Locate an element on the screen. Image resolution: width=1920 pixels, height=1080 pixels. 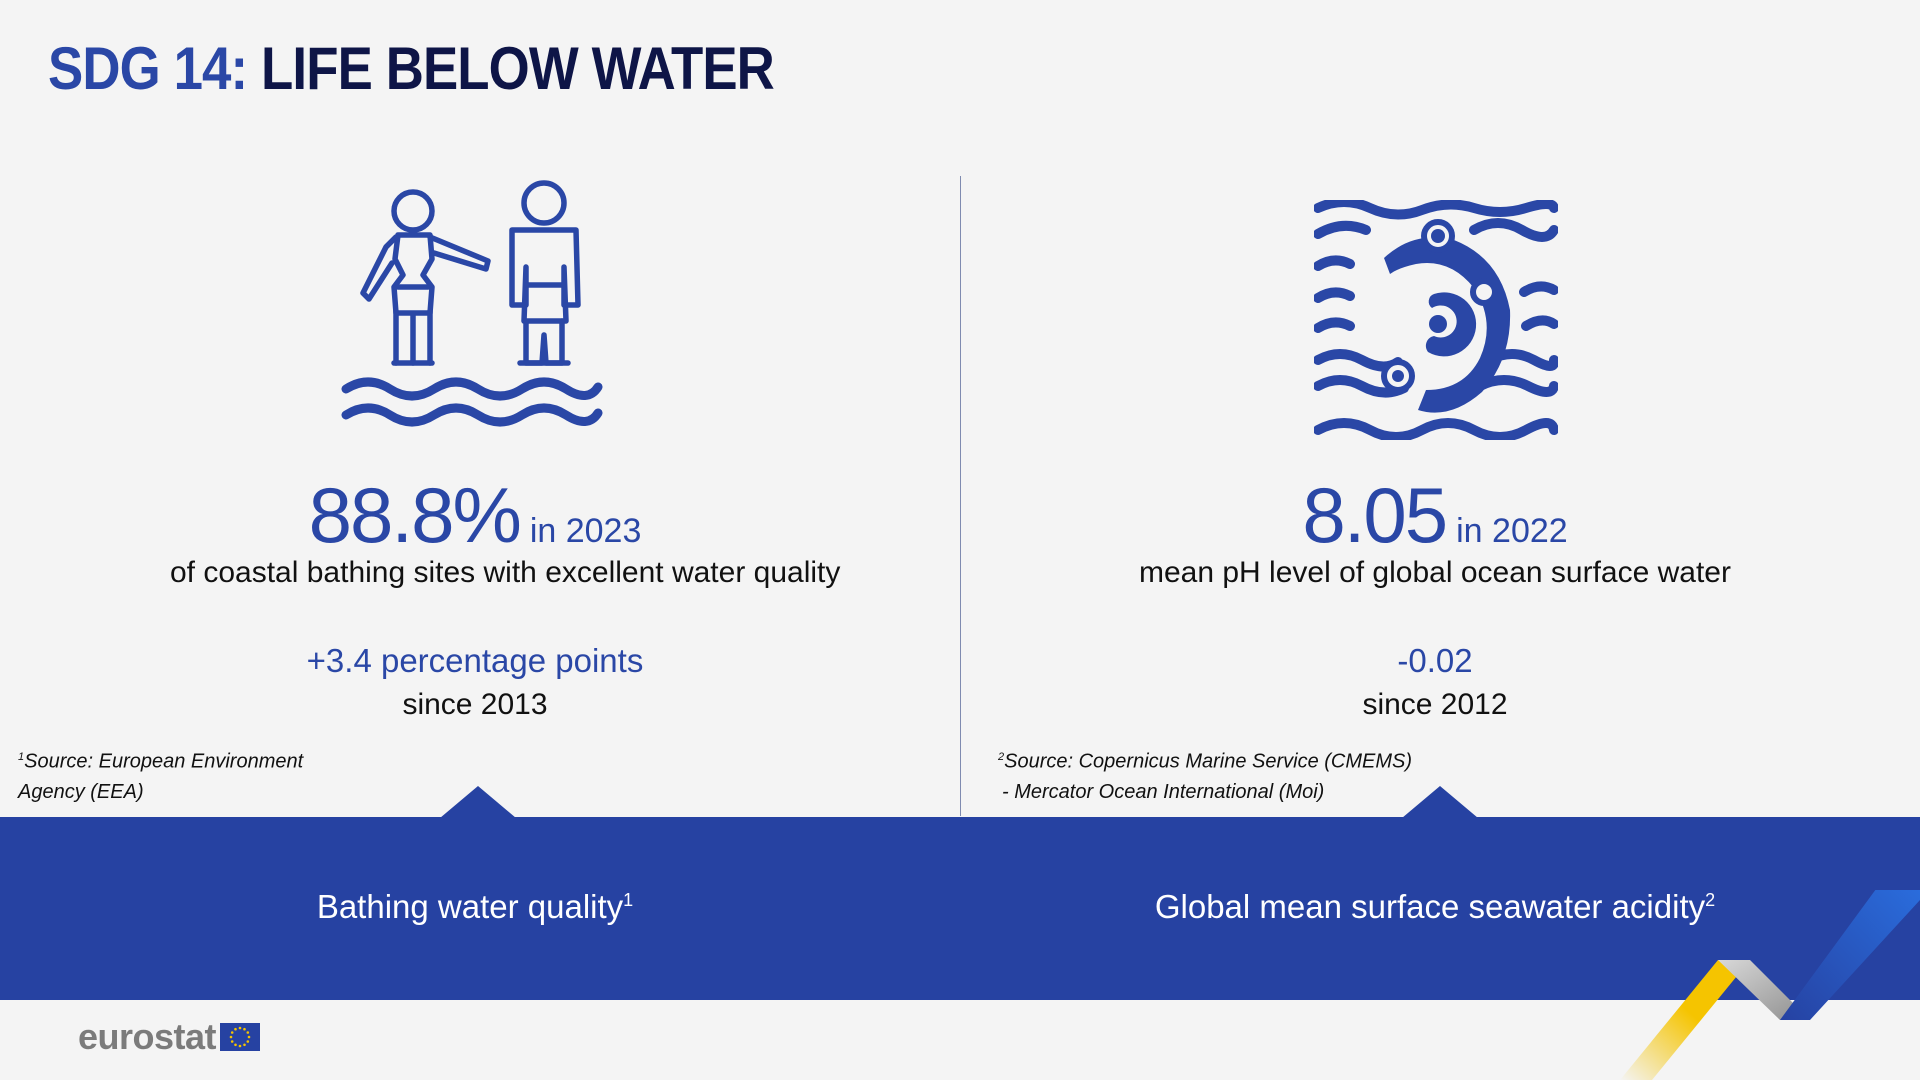
title-main: LIFE BELOW WATER is located at coordinates (518, 68).